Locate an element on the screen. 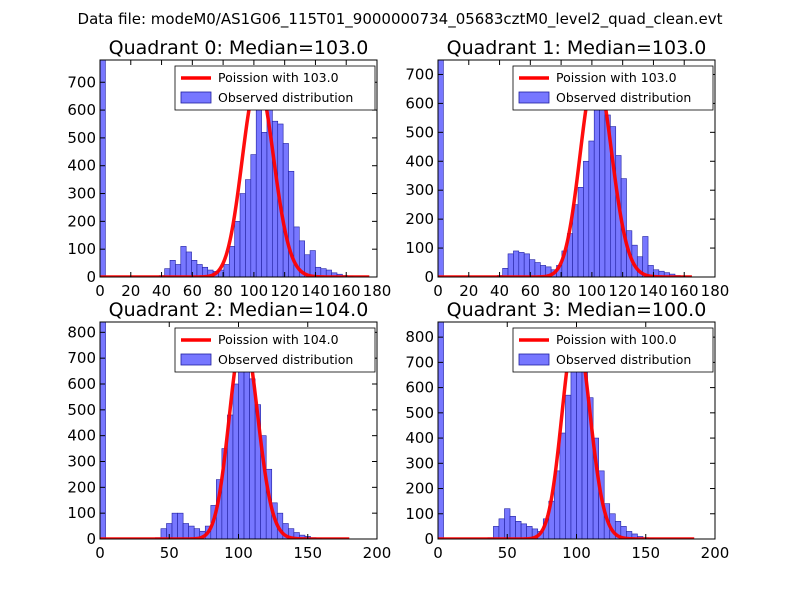 This screenshot has height=600, width=800. x-tick-label: 180 is located at coordinates (715, 291).